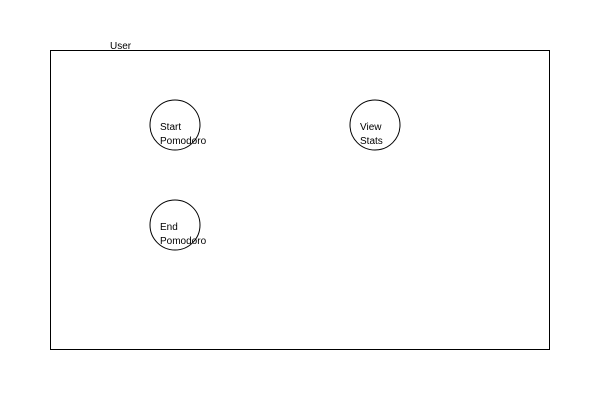 This screenshot has width=600, height=400. Describe the element at coordinates (170, 127) in the screenshot. I see `use-case-label-line-1: Start` at that location.